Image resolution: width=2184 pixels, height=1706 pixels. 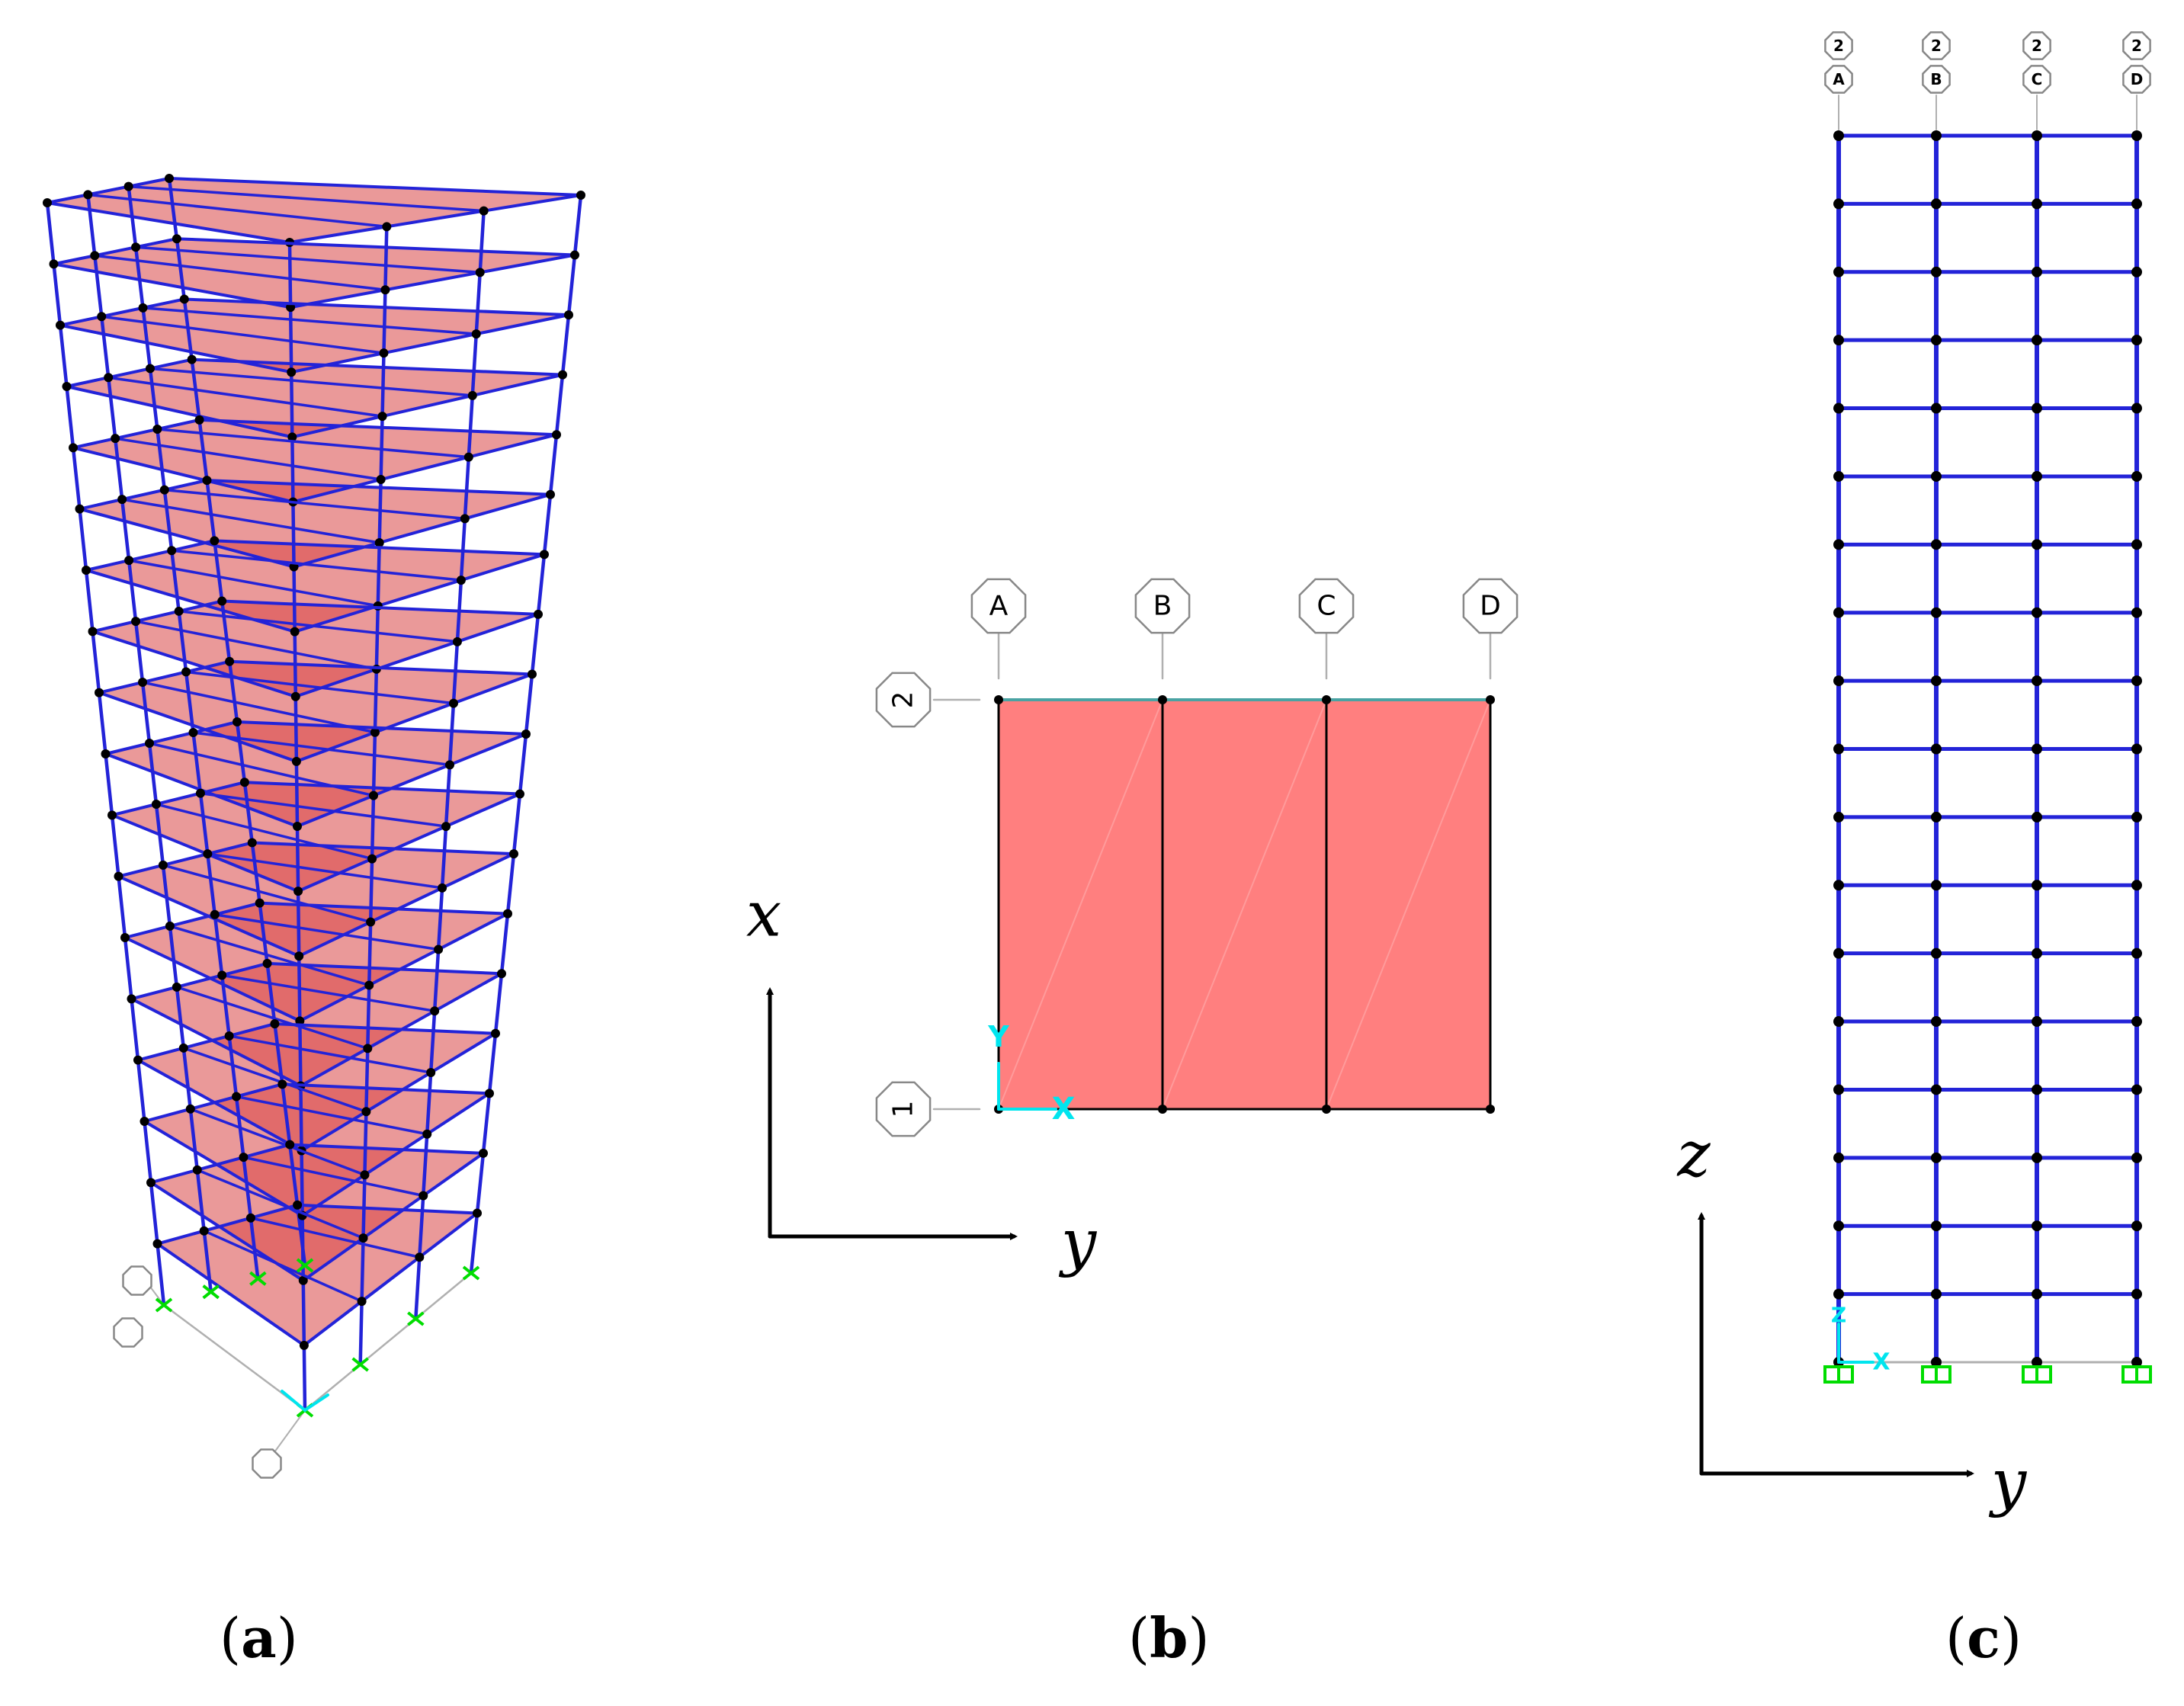 What do you see at coordinates (1408, 904) in the screenshot?
I see `slab-mesh-line` at bounding box center [1408, 904].